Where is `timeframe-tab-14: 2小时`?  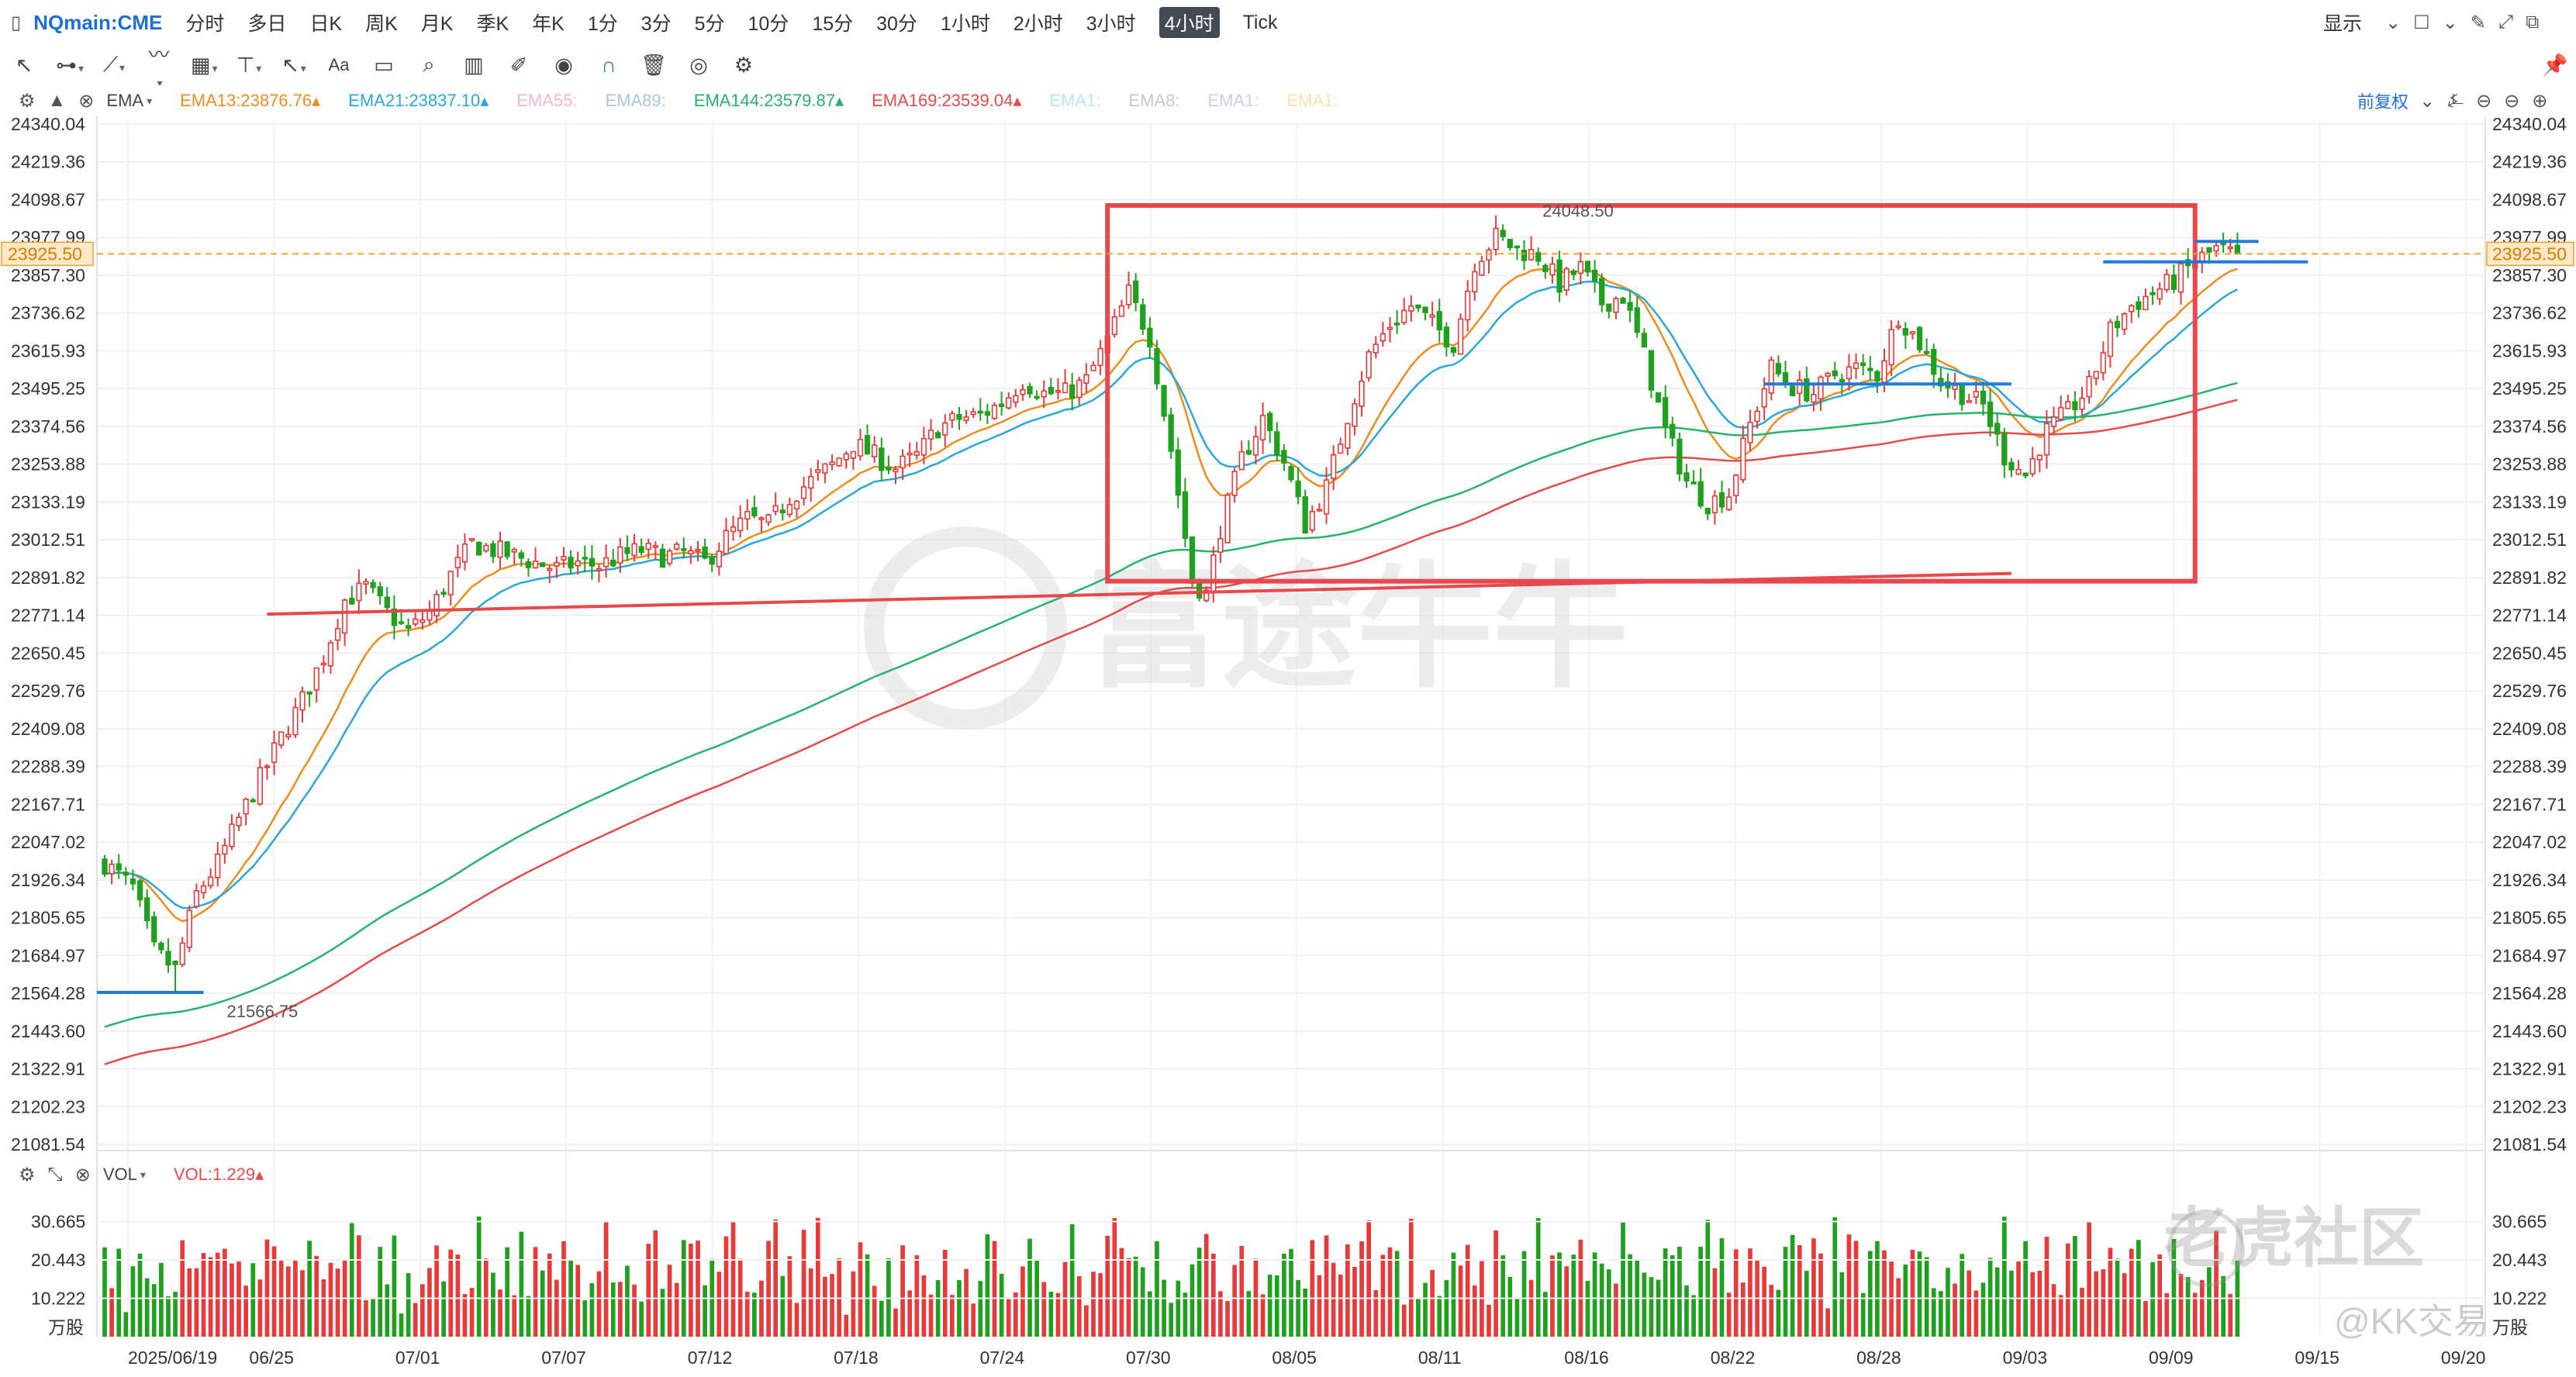
timeframe-tab-14: 2小时 is located at coordinates (1038, 24).